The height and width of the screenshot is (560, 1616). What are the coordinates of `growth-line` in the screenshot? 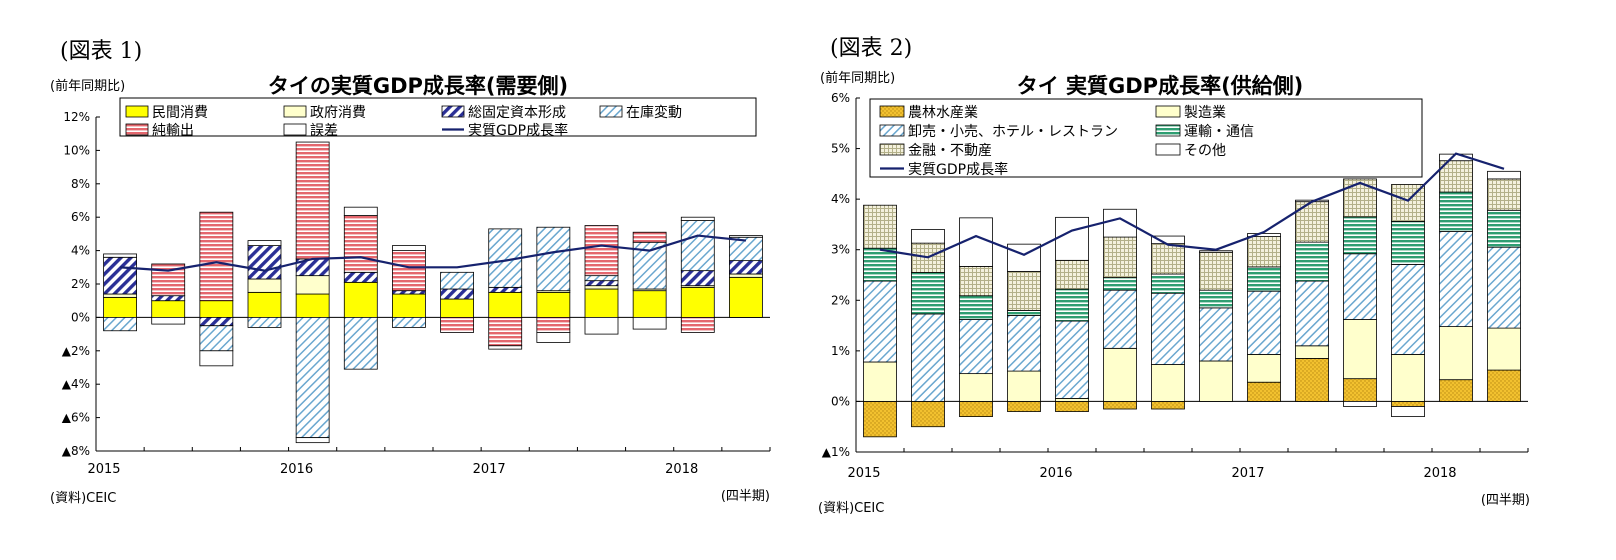 It's located at (433, 253).